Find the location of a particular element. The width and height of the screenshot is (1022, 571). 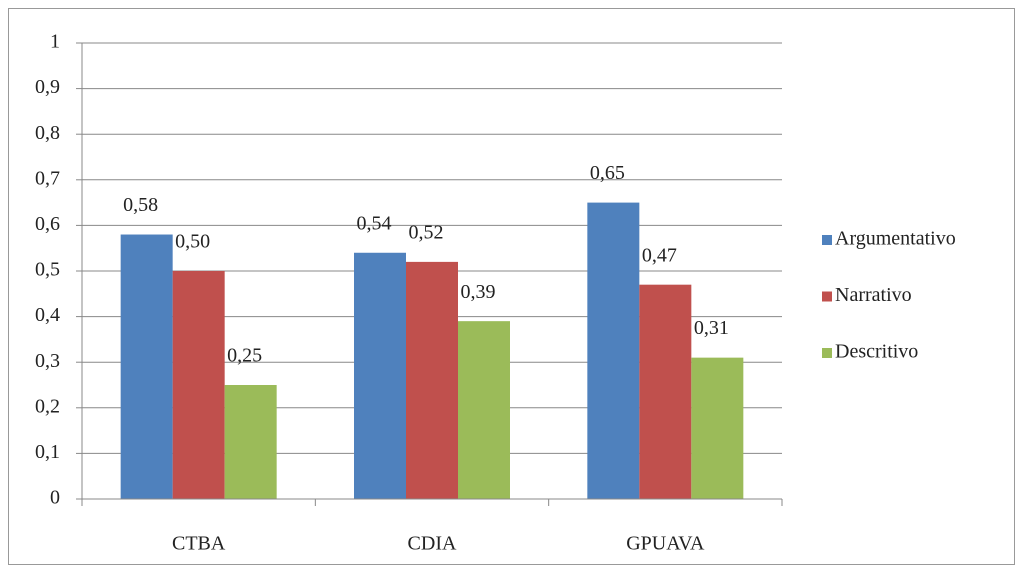

y-tick-label: 0,1 is located at coordinates (47, 452).